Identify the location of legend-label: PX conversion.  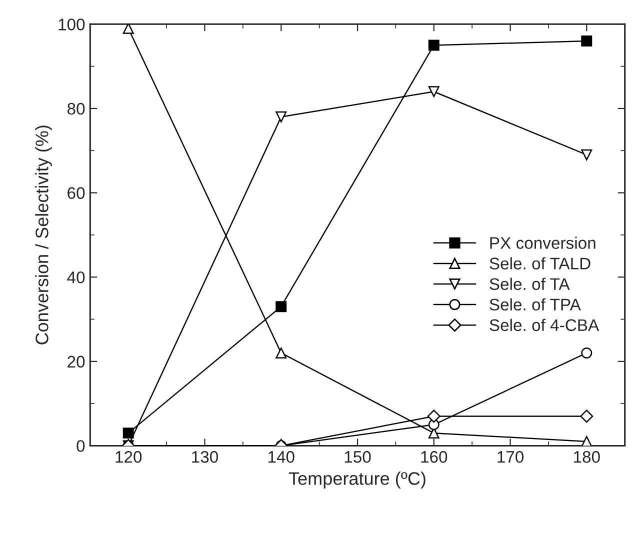
(543, 242).